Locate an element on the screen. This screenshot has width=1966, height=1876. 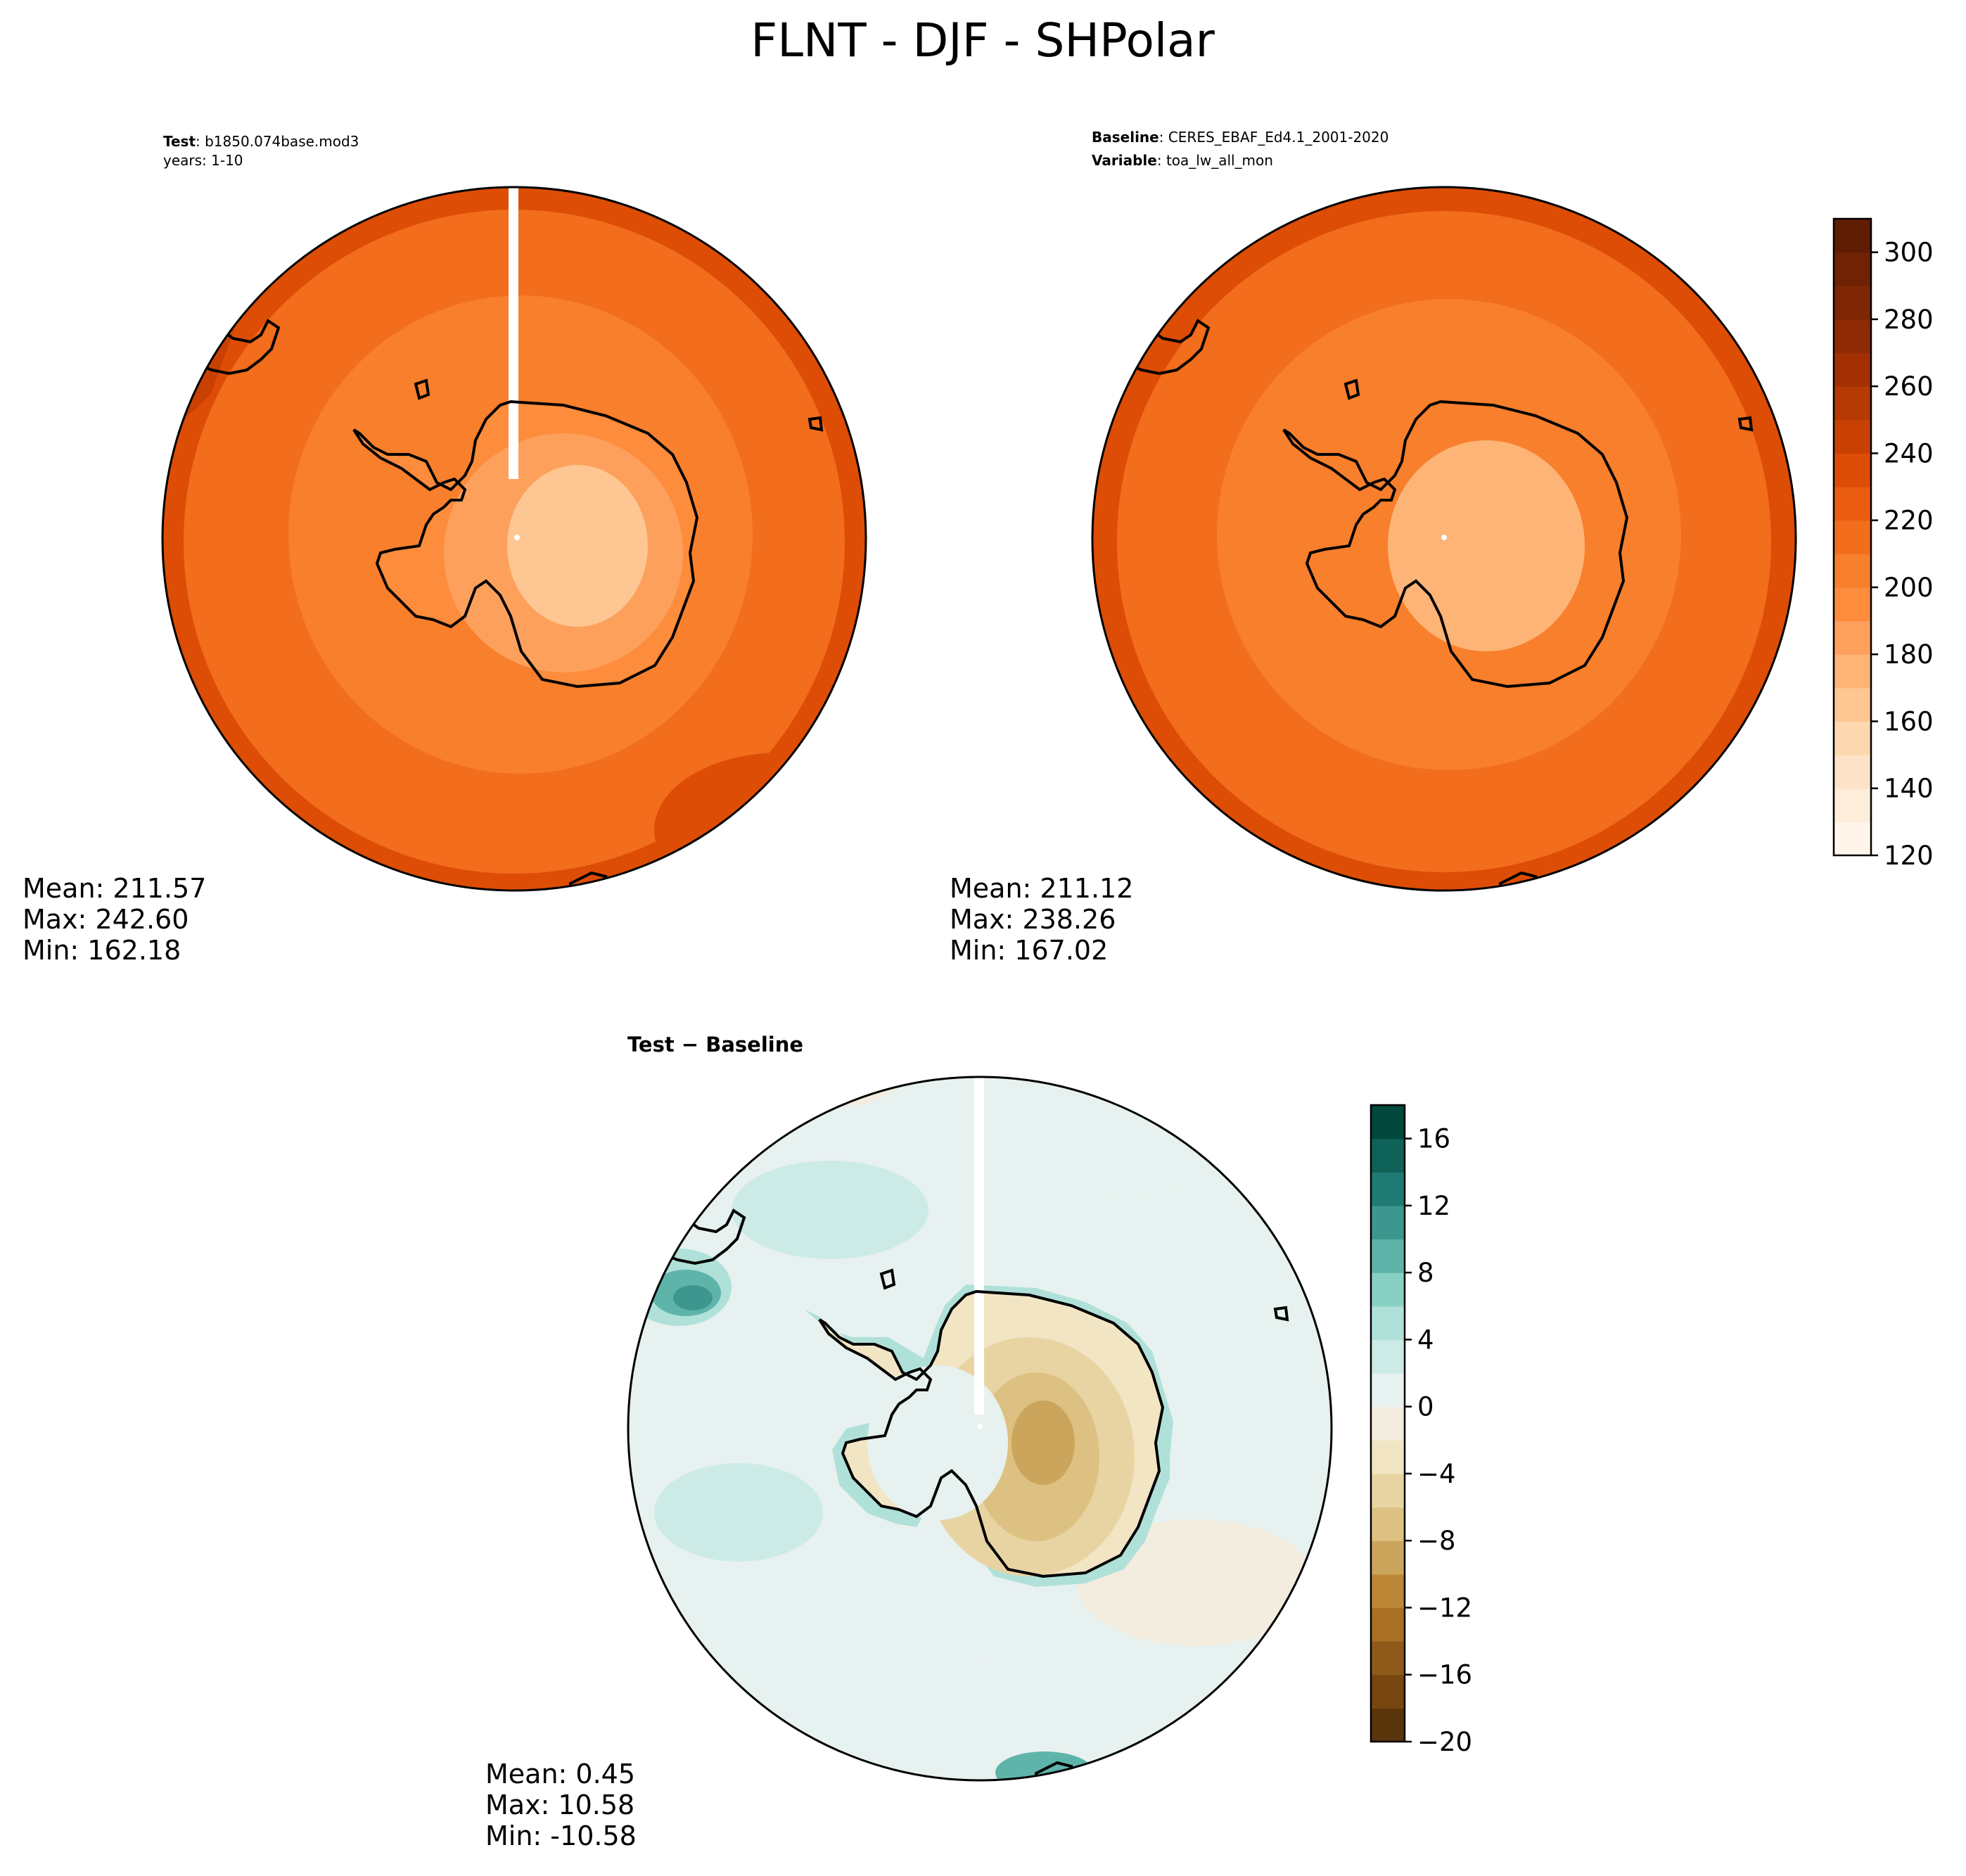
test-pole-dot is located at coordinates (517, 537).